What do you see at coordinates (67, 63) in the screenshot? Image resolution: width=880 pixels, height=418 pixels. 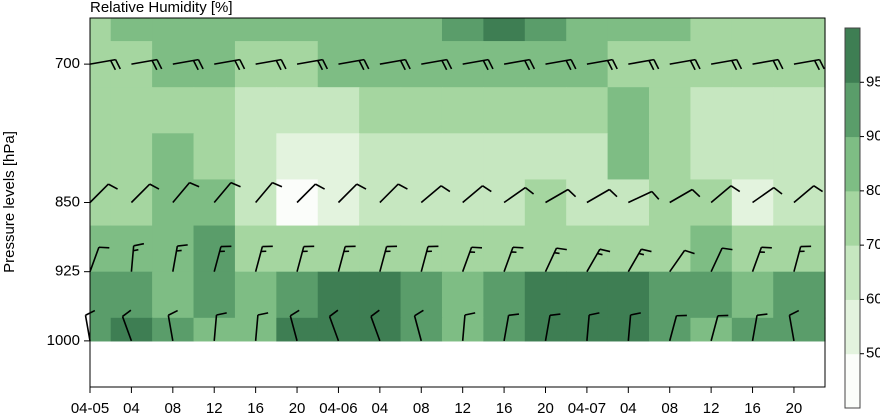 I see `y-tick-label: 700` at bounding box center [67, 63].